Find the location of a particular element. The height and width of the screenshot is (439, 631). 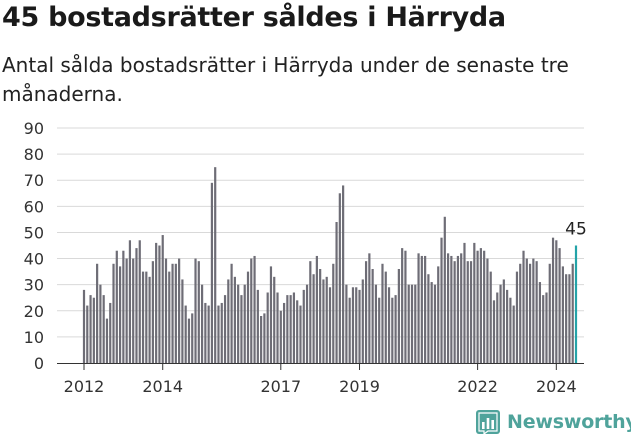

x-tick-label: 2014 is located at coordinates (162, 386).